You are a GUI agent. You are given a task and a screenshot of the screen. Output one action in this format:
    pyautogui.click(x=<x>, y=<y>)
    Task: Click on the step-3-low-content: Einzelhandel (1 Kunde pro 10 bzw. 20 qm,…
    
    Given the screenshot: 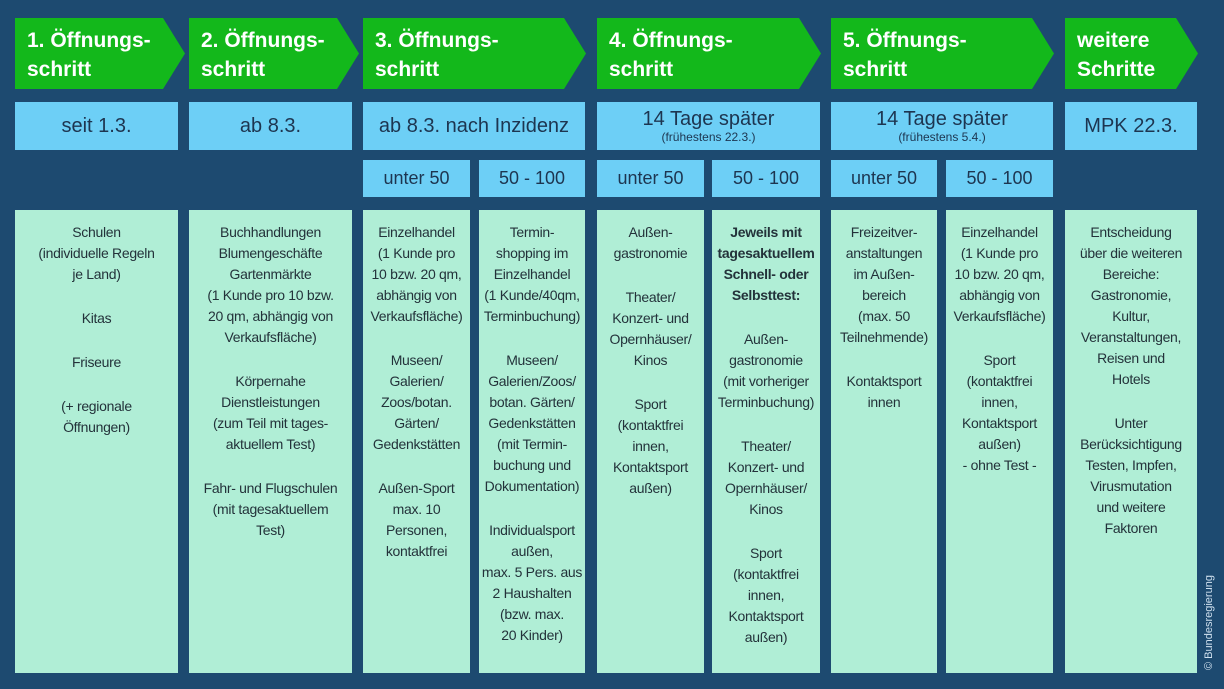 What is the action you would take?
    pyautogui.click(x=416, y=441)
    